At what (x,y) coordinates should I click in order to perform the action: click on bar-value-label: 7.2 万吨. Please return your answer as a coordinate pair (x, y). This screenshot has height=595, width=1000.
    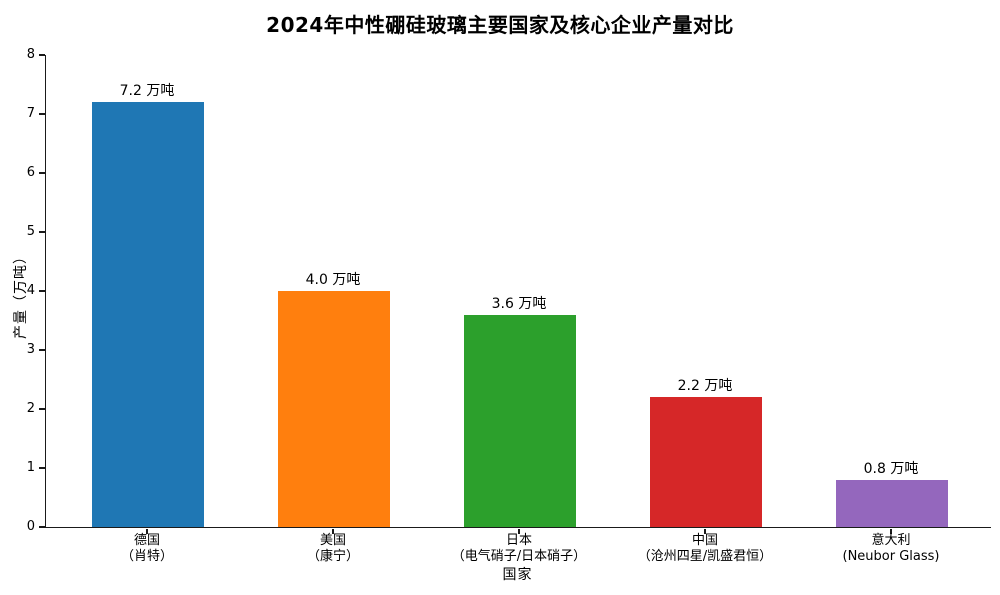
    Looking at the image, I should click on (147, 91).